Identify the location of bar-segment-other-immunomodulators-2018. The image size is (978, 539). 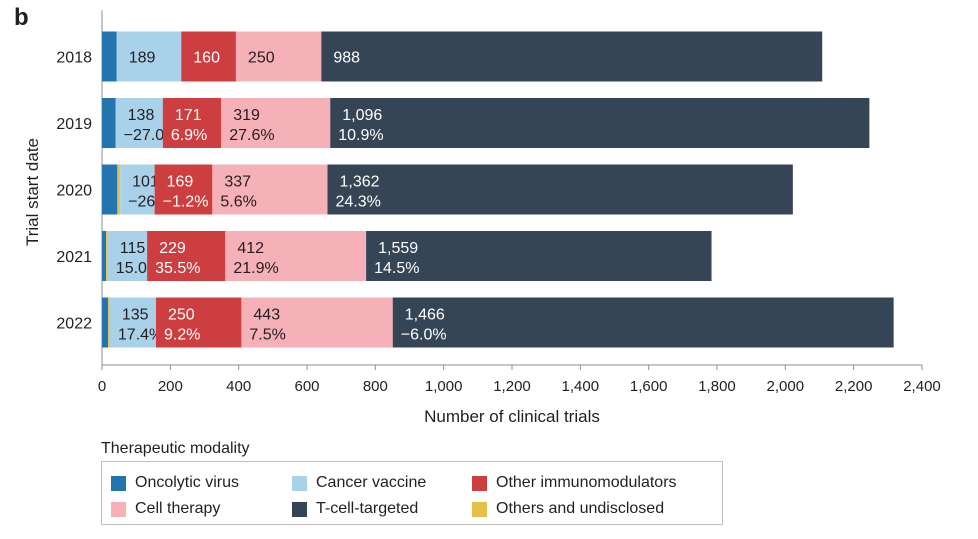
(208, 56).